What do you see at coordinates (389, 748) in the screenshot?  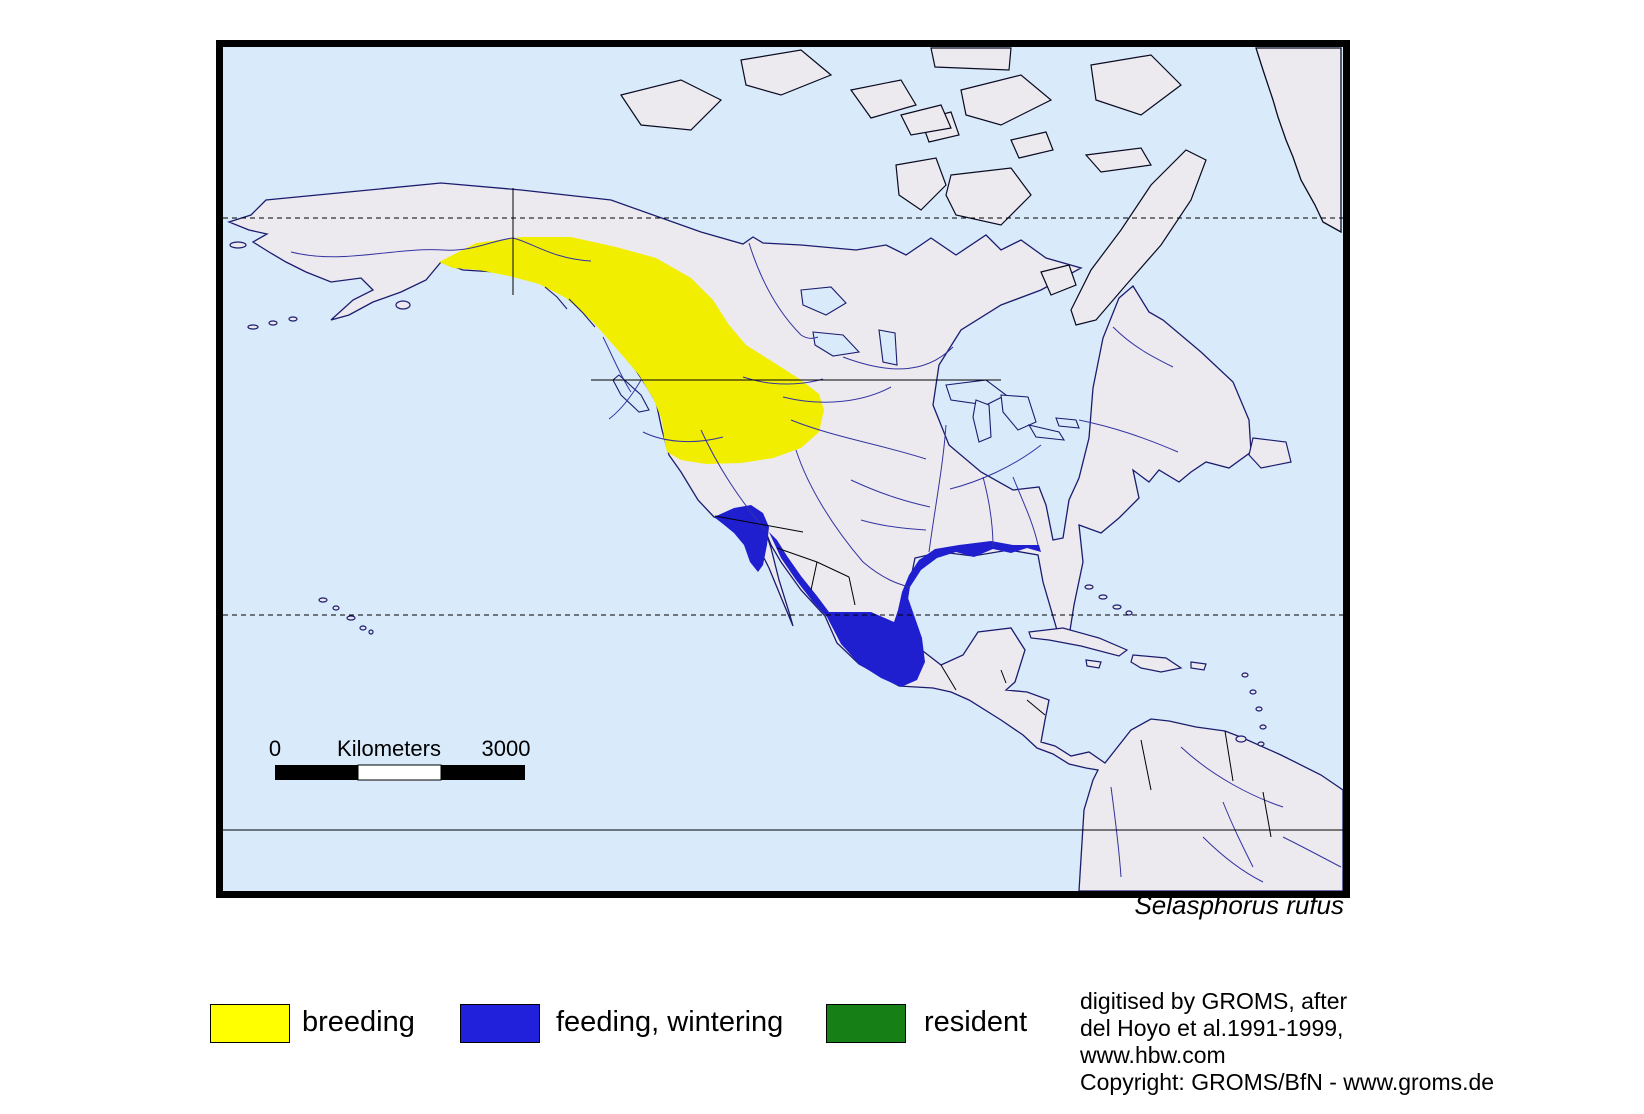 I see `scale-unit-label: Kilometers` at bounding box center [389, 748].